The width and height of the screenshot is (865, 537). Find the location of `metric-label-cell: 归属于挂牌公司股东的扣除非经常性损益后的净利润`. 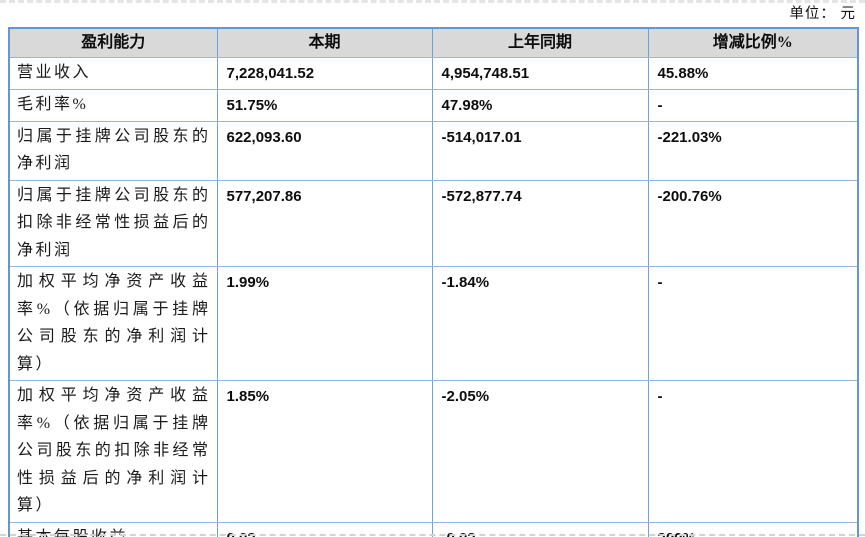

metric-label-cell: 归属于挂牌公司股东的扣除非经常性损益后的净利润 is located at coordinates (113, 223).